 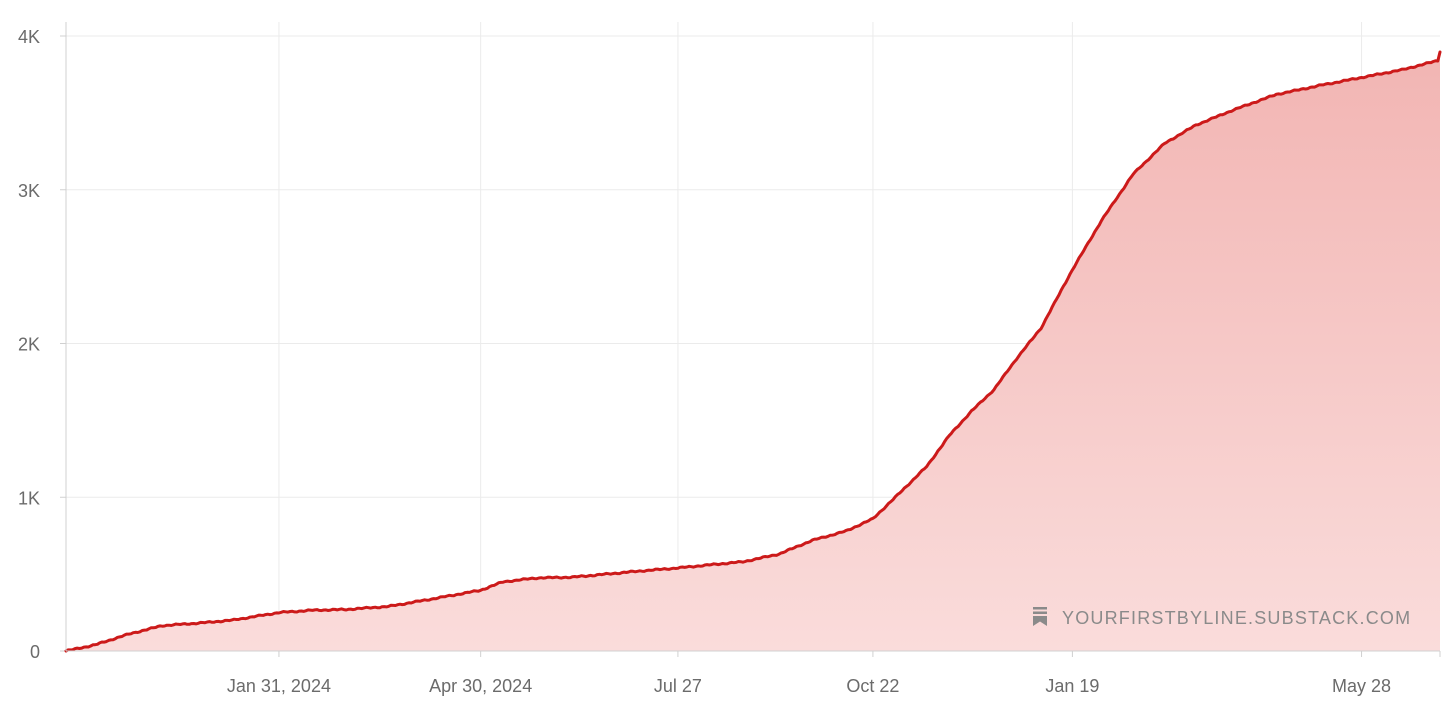 I want to click on y-tick-label: 2K, so click(x=29, y=345).